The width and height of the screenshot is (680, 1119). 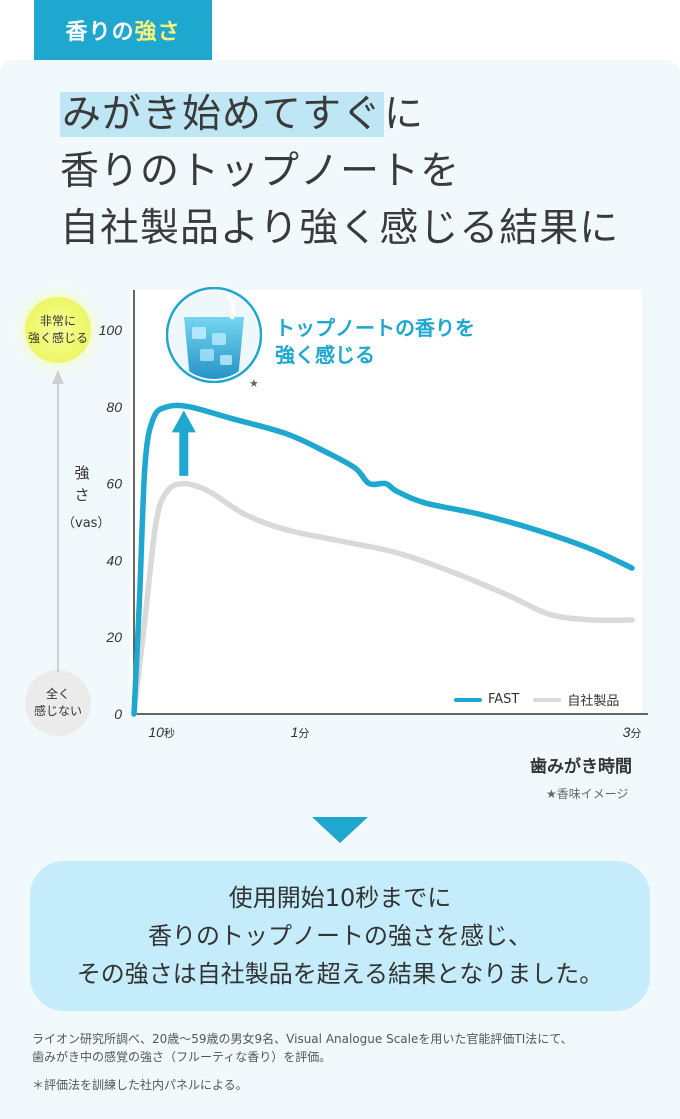 I want to click on y-low-label-1: 全く, so click(x=57, y=694).